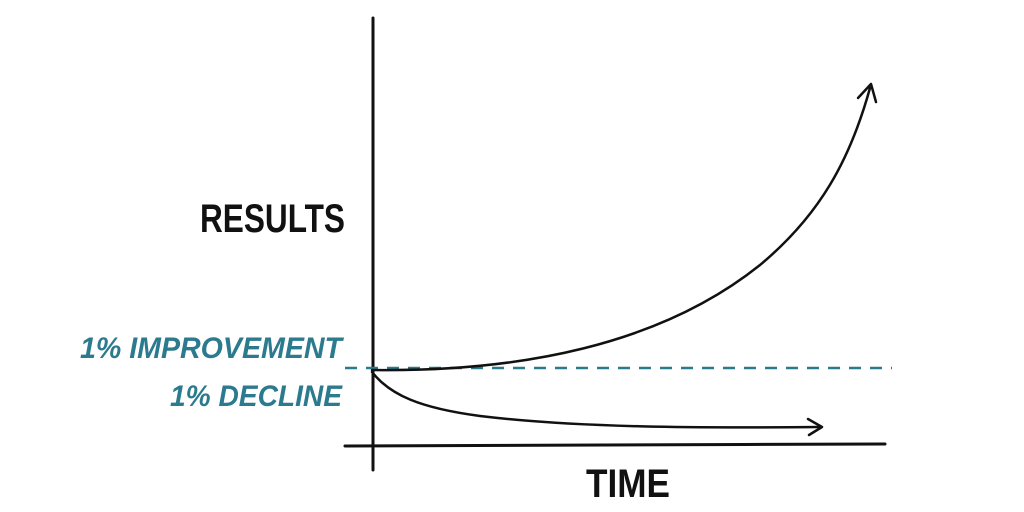  What do you see at coordinates (615, 445) in the screenshot?
I see `x-axis` at bounding box center [615, 445].